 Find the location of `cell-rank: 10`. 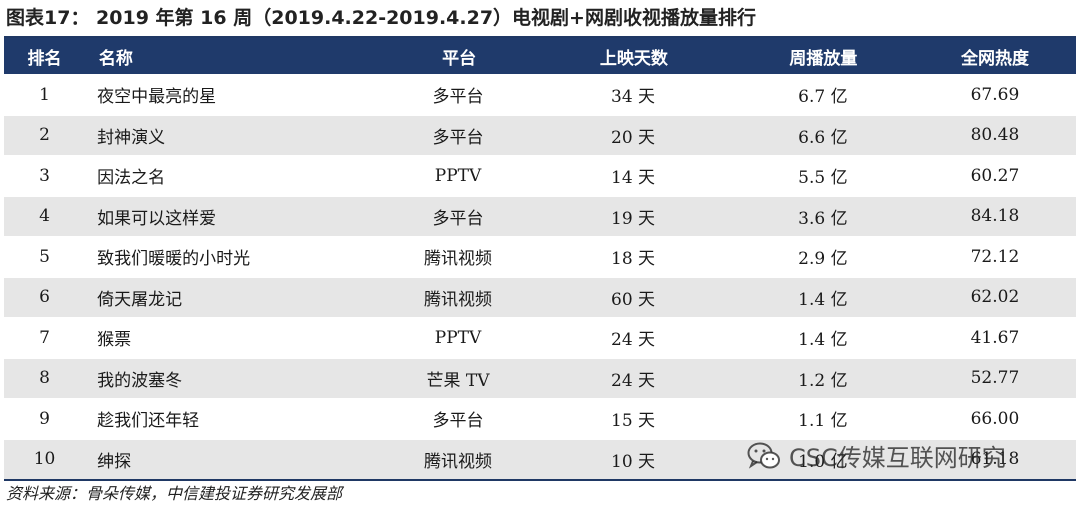

cell-rank: 10 is located at coordinates (44, 459).